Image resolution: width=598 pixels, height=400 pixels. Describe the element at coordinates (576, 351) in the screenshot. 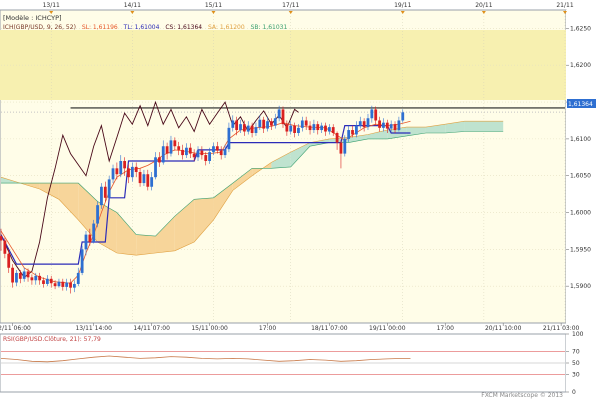

I see `rsi-tick-label: 70` at that location.